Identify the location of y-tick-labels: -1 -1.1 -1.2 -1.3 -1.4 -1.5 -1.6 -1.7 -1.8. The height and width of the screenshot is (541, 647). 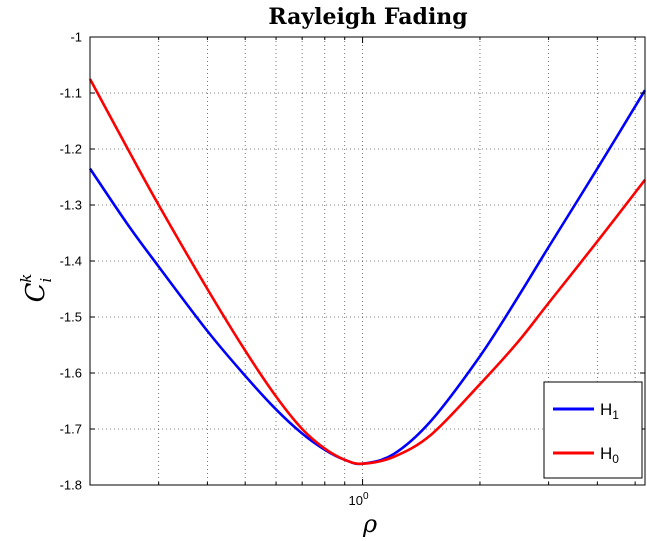
(71, 261).